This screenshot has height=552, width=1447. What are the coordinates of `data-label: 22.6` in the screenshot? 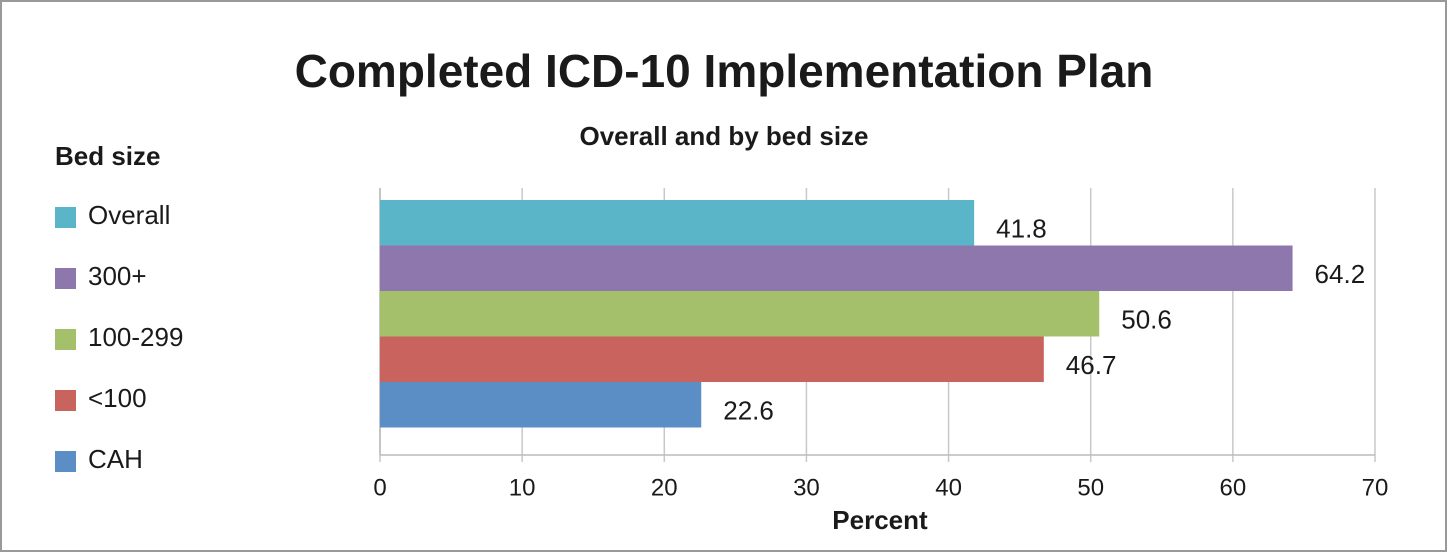 It's located at (748, 411).